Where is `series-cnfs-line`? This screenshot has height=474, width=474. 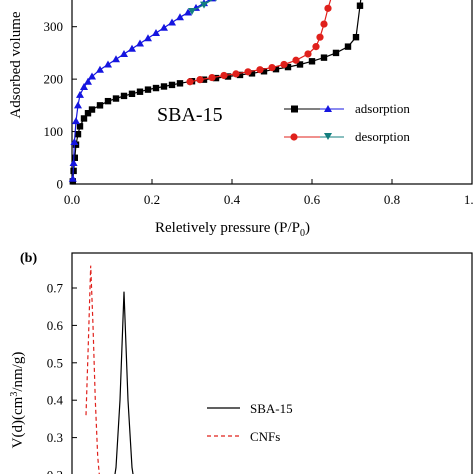 series-cnfs-line is located at coordinates (92, 369).